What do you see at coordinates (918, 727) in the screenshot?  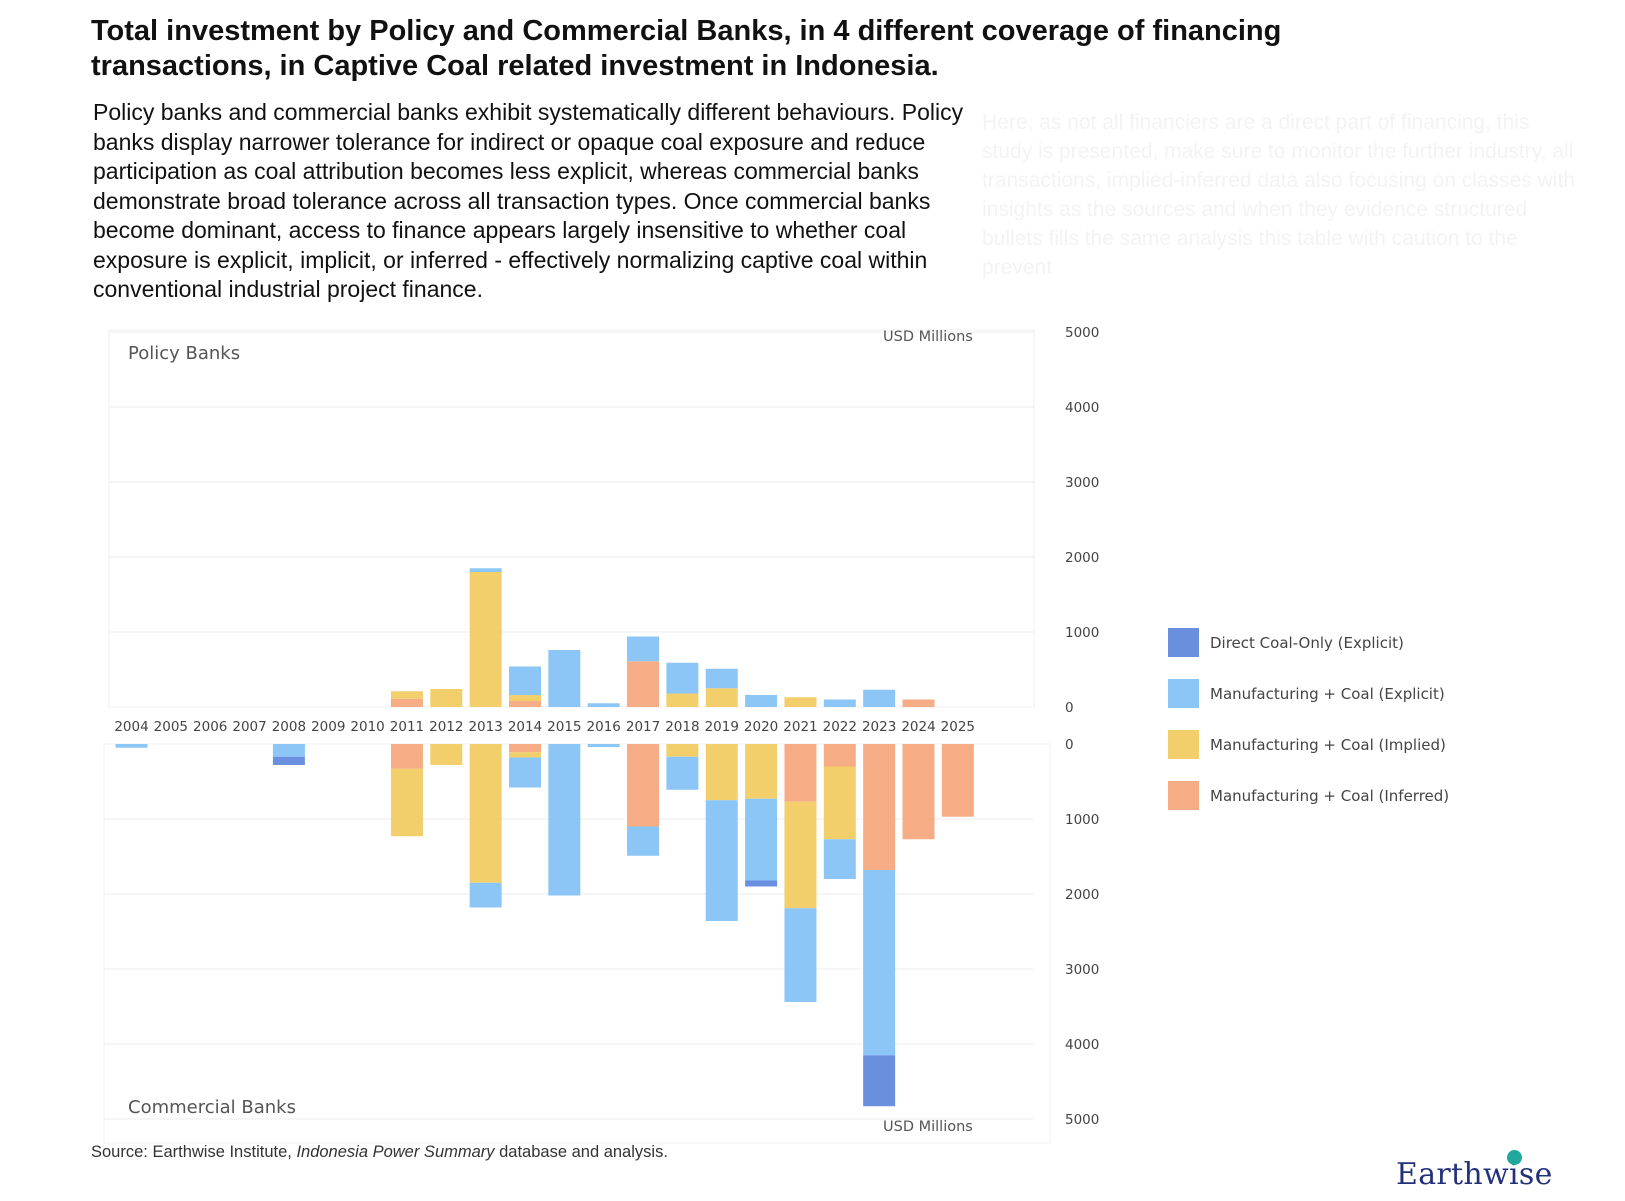 I see `year-label: 2024` at bounding box center [918, 727].